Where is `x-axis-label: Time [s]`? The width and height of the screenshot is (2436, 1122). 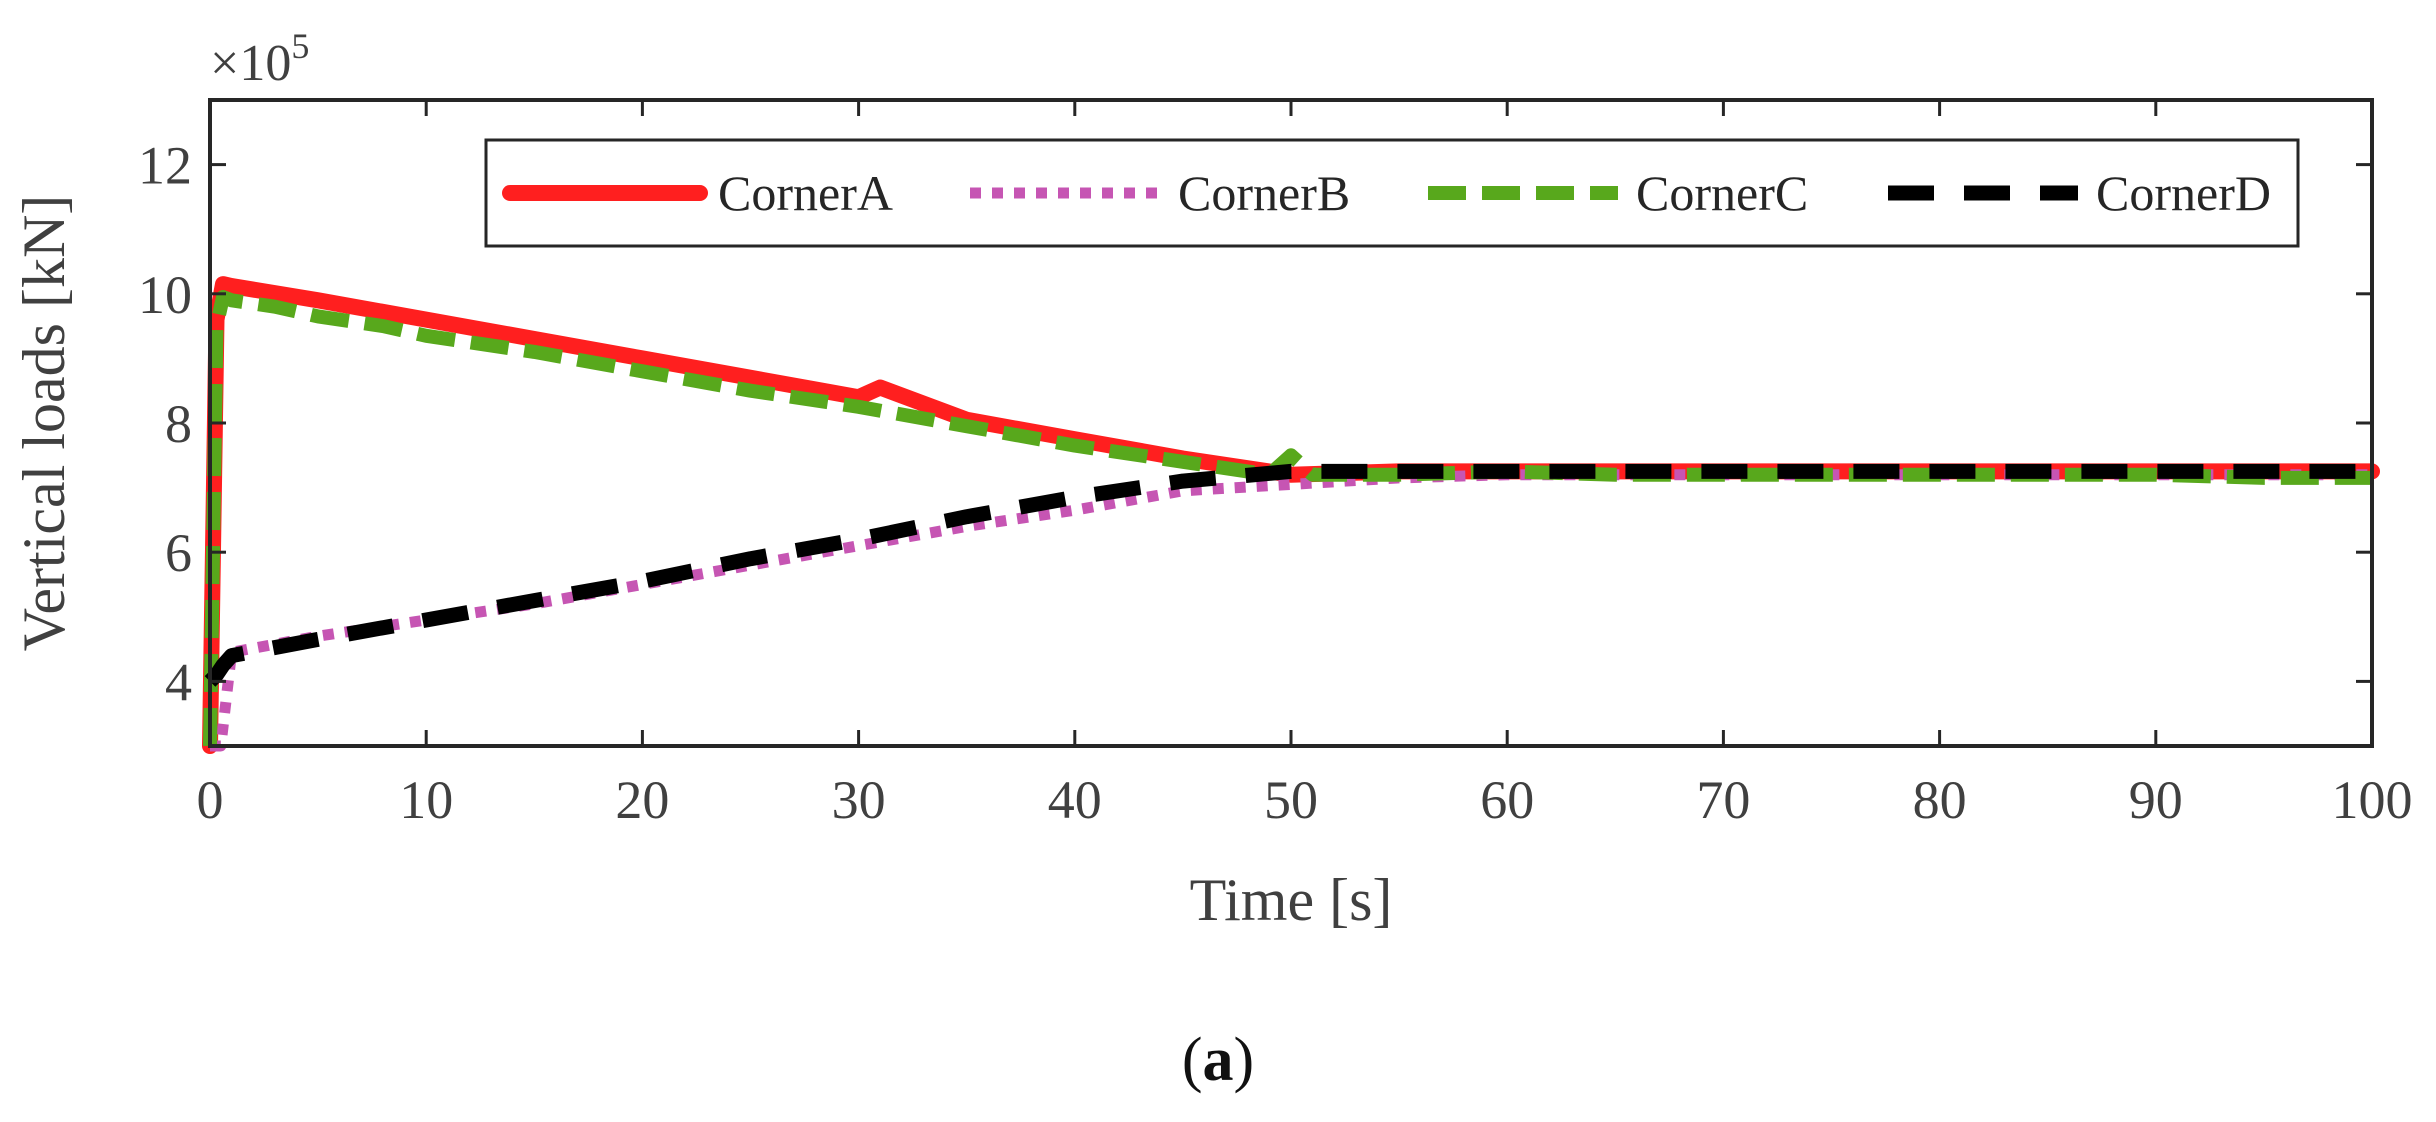 x-axis-label: Time [s] is located at coordinates (1291, 900).